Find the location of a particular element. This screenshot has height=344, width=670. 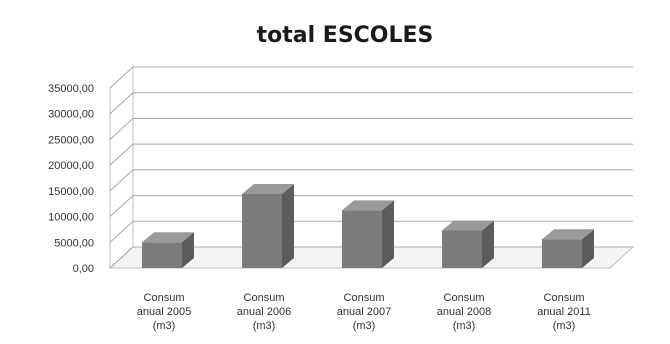

x-tick-label: Consum anual 2007 (m3) is located at coordinates (364, 312).